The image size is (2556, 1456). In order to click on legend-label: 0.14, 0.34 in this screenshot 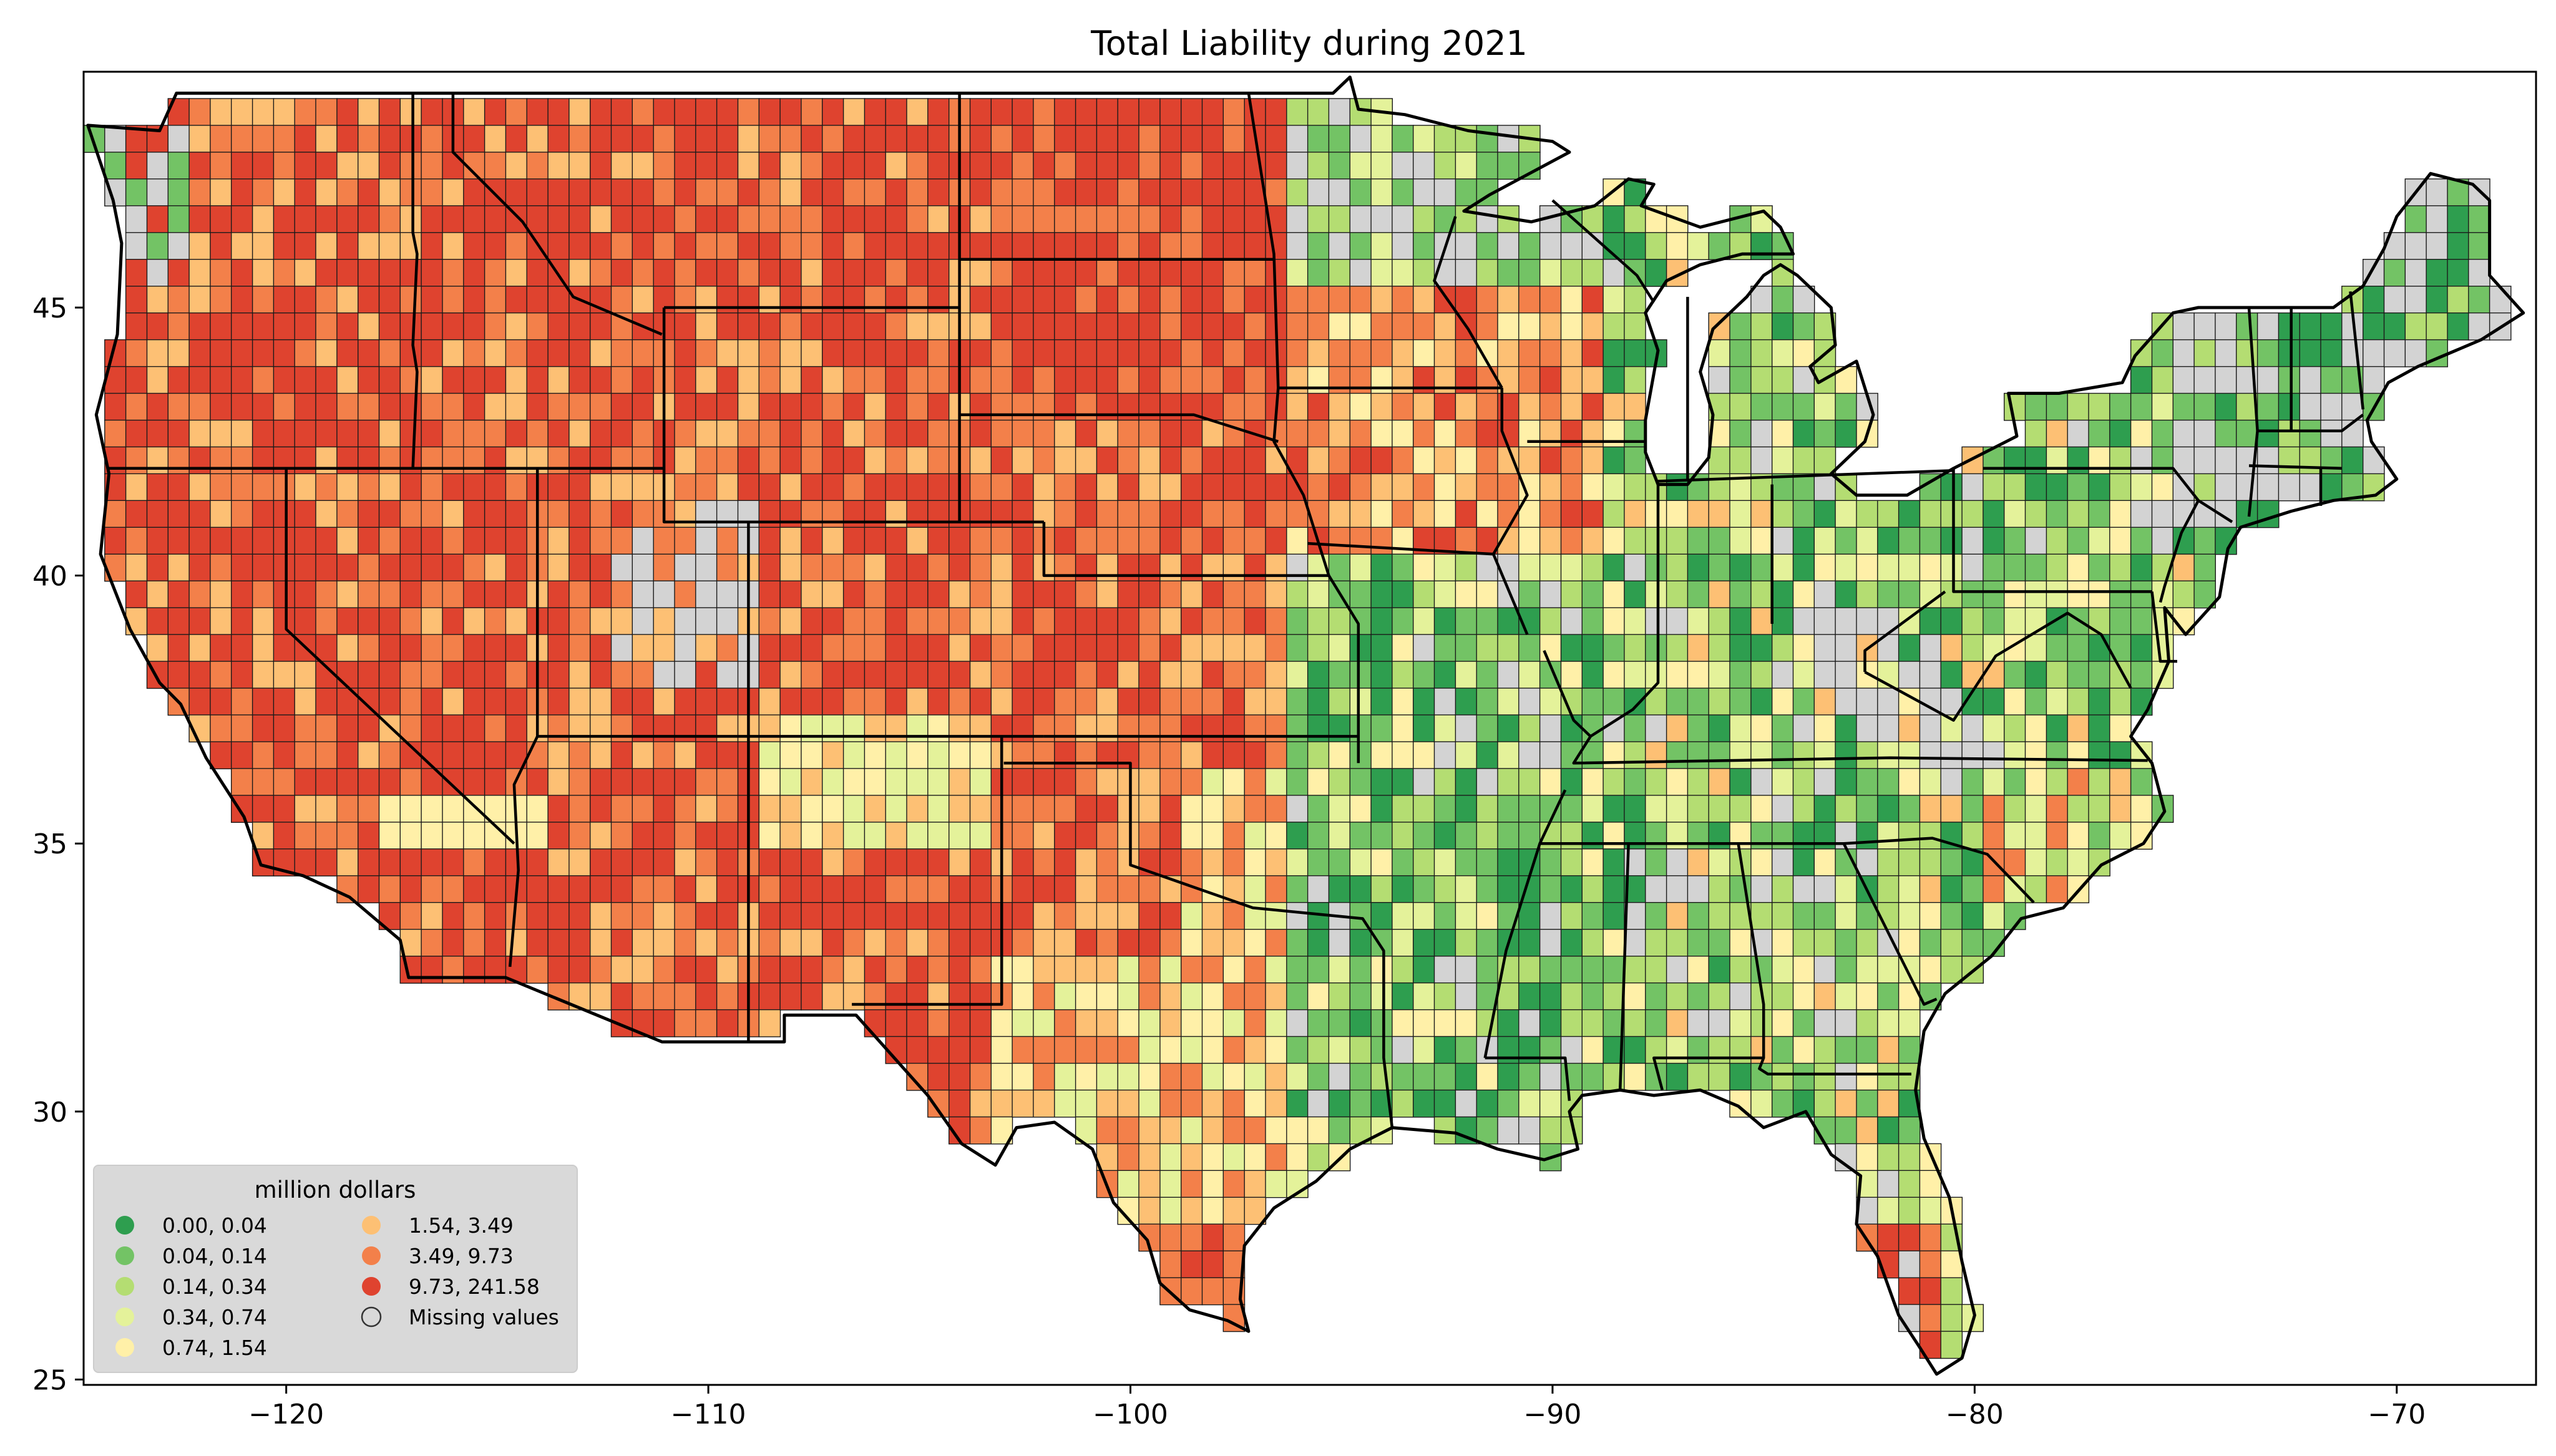, I will do `click(214, 1286)`.